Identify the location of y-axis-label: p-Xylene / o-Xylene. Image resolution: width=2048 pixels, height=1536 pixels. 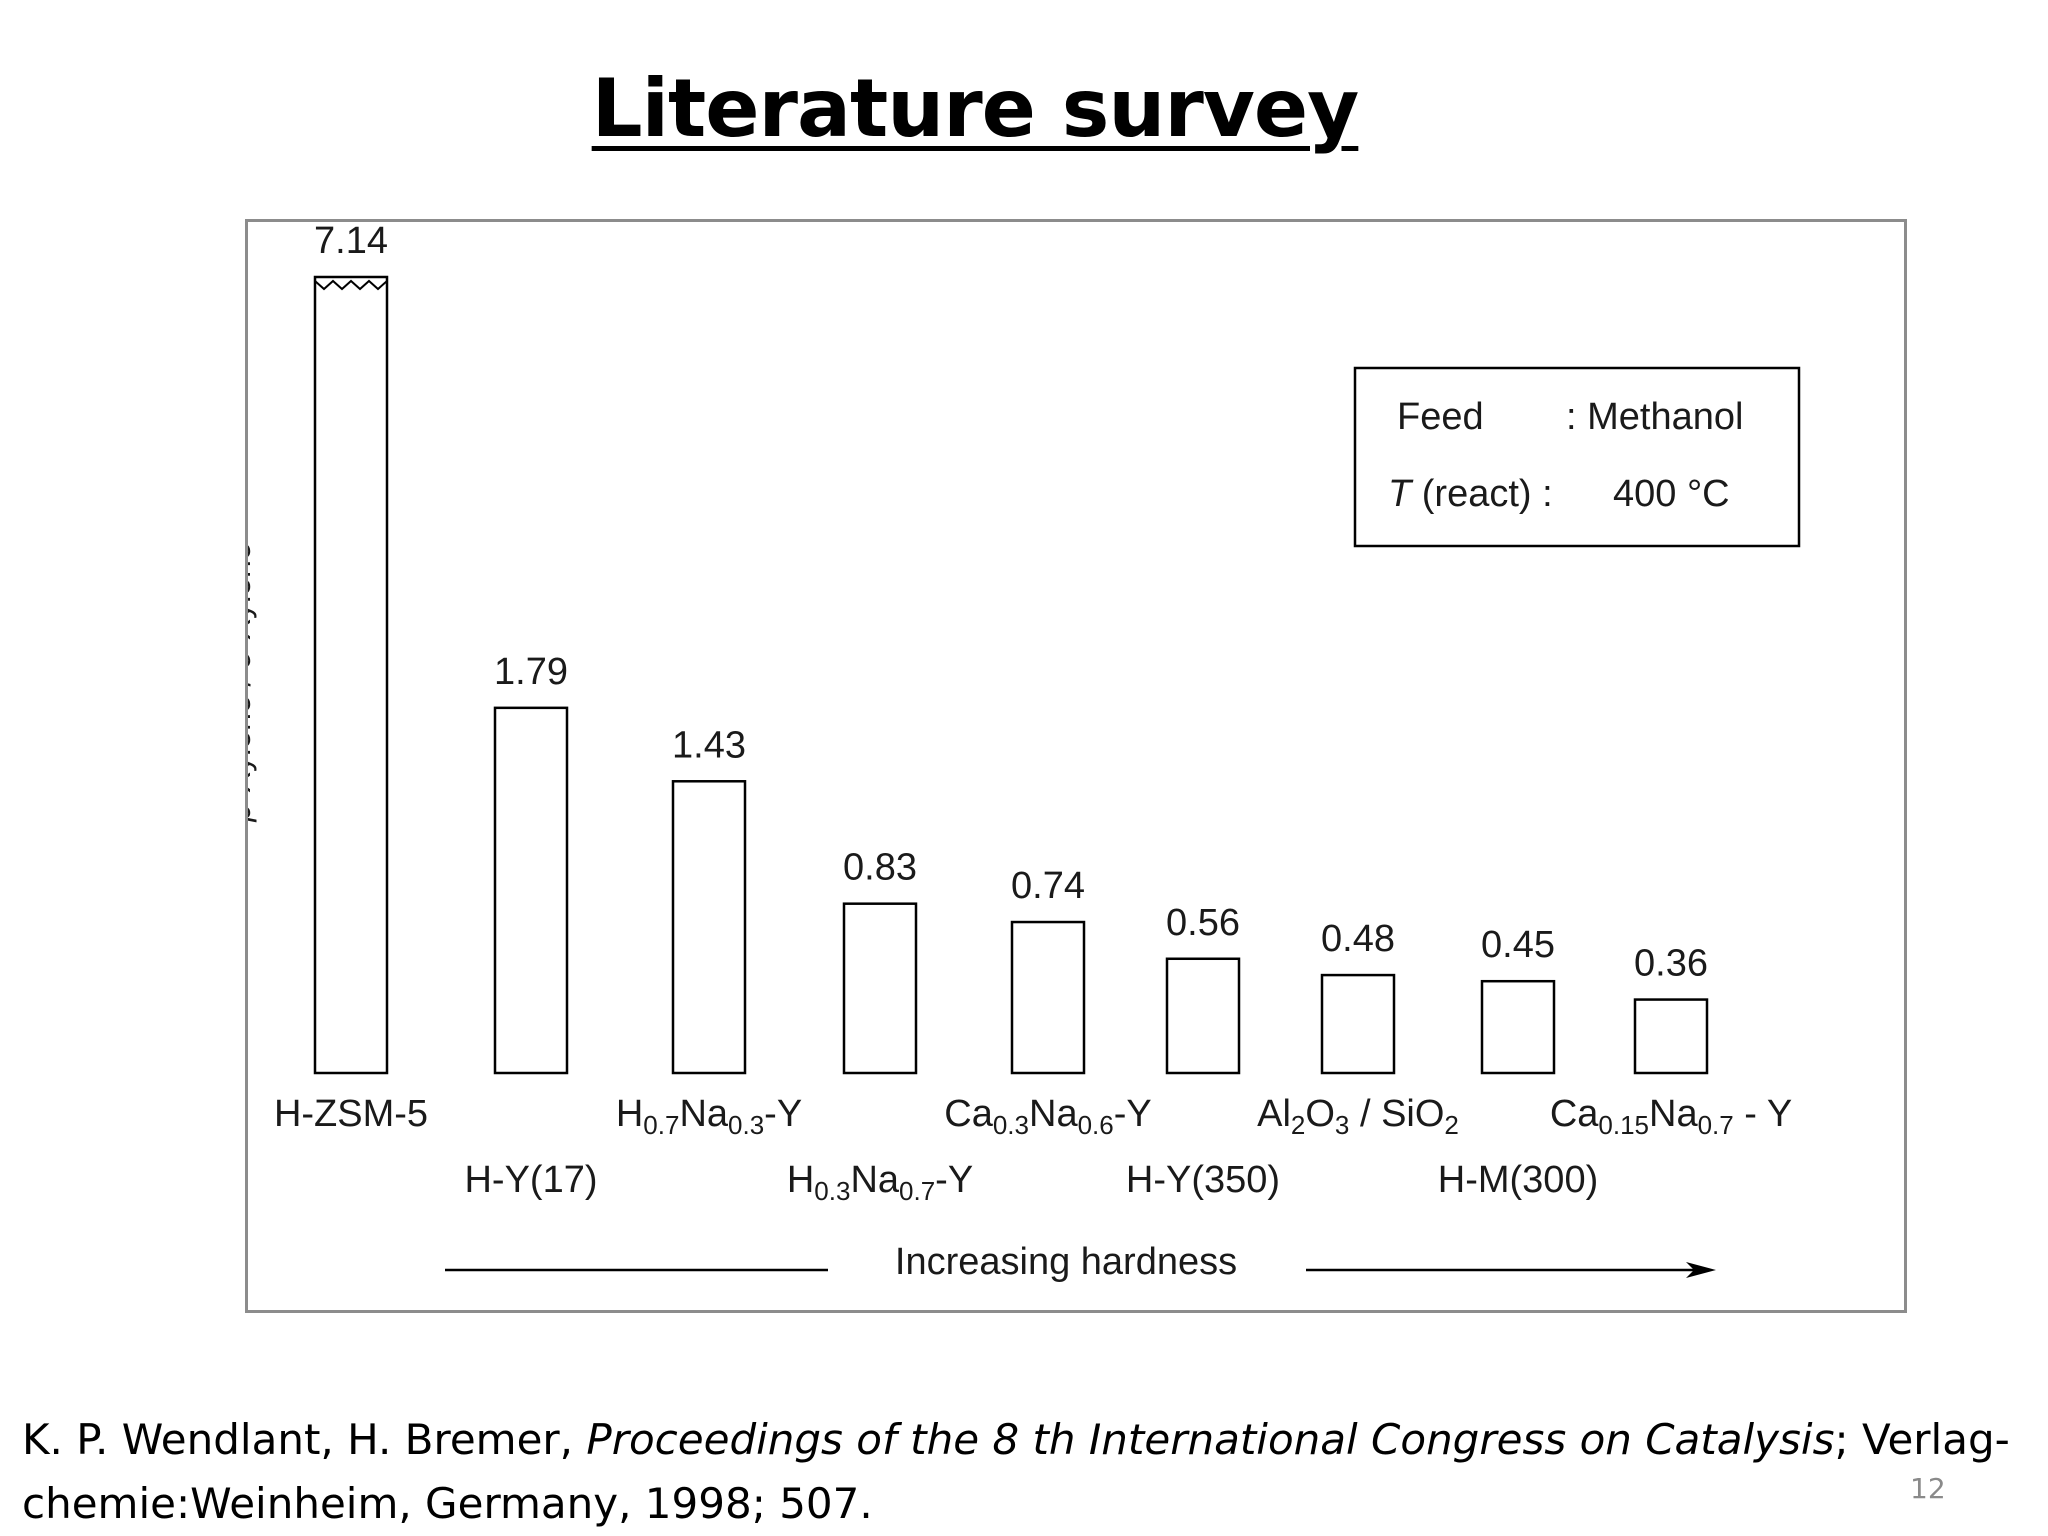
(252, 682).